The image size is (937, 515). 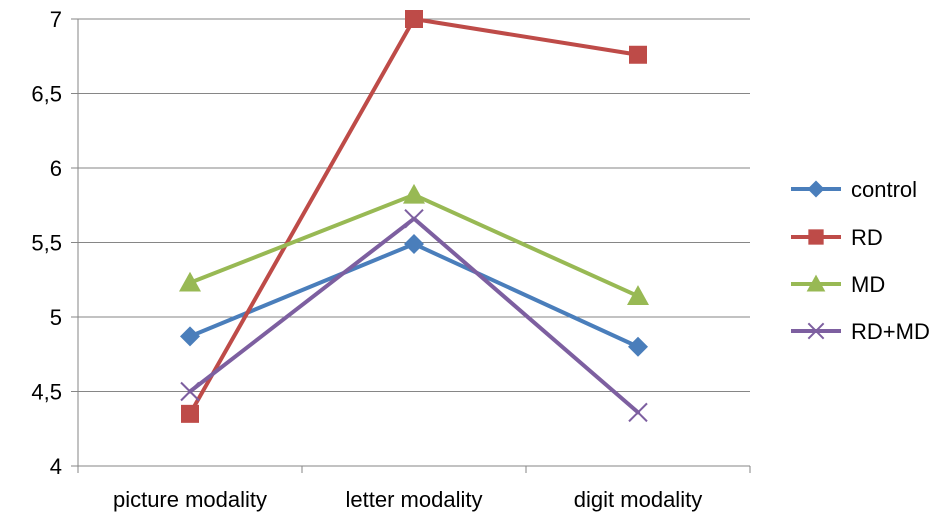 I want to click on y-tick-label: 6,5, so click(x=46, y=94).